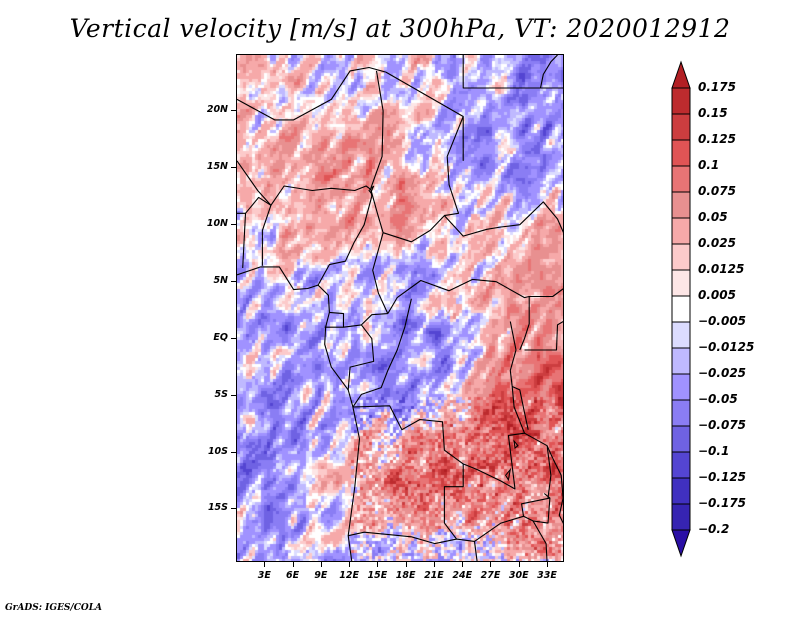 The image size is (800, 618). I want to click on x-tick-label: 24E, so click(462, 575).